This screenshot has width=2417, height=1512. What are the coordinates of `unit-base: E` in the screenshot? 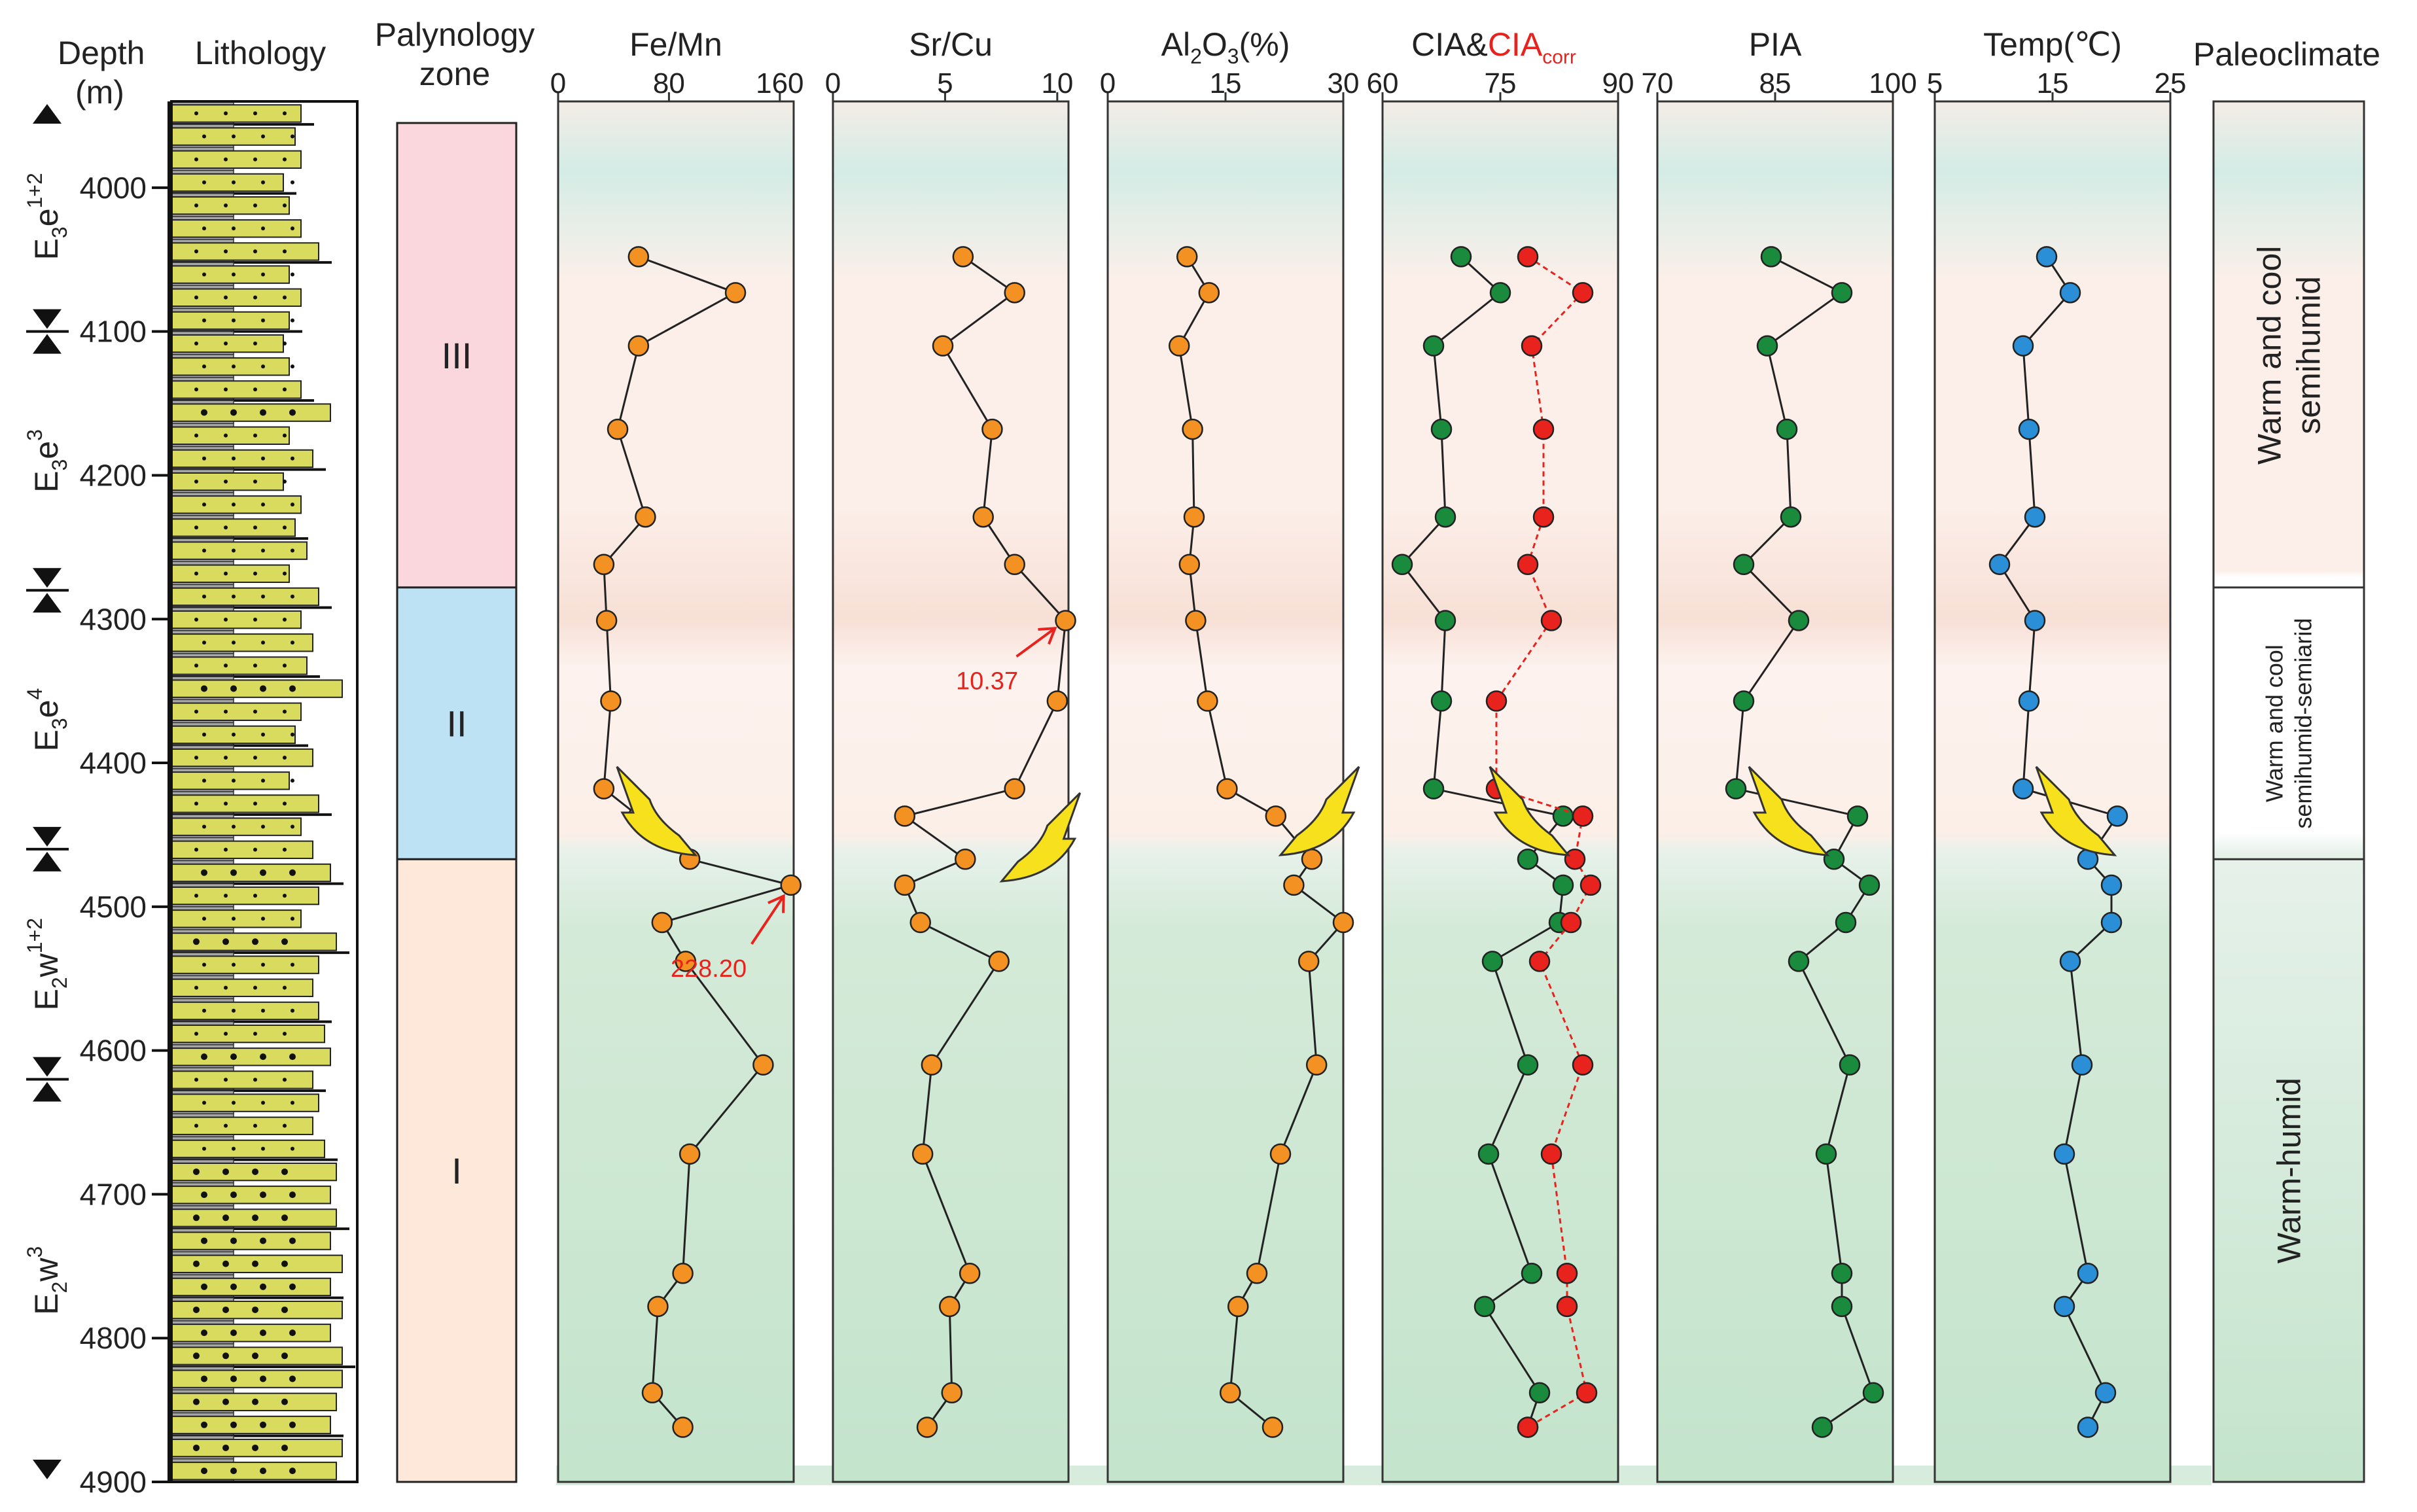 It's located at (46, 482).